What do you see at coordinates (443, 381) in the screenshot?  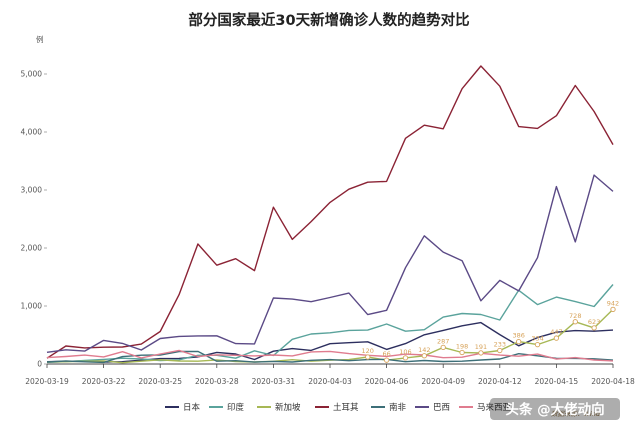 I see `x-tick-label: 2020-04-09` at bounding box center [443, 381].